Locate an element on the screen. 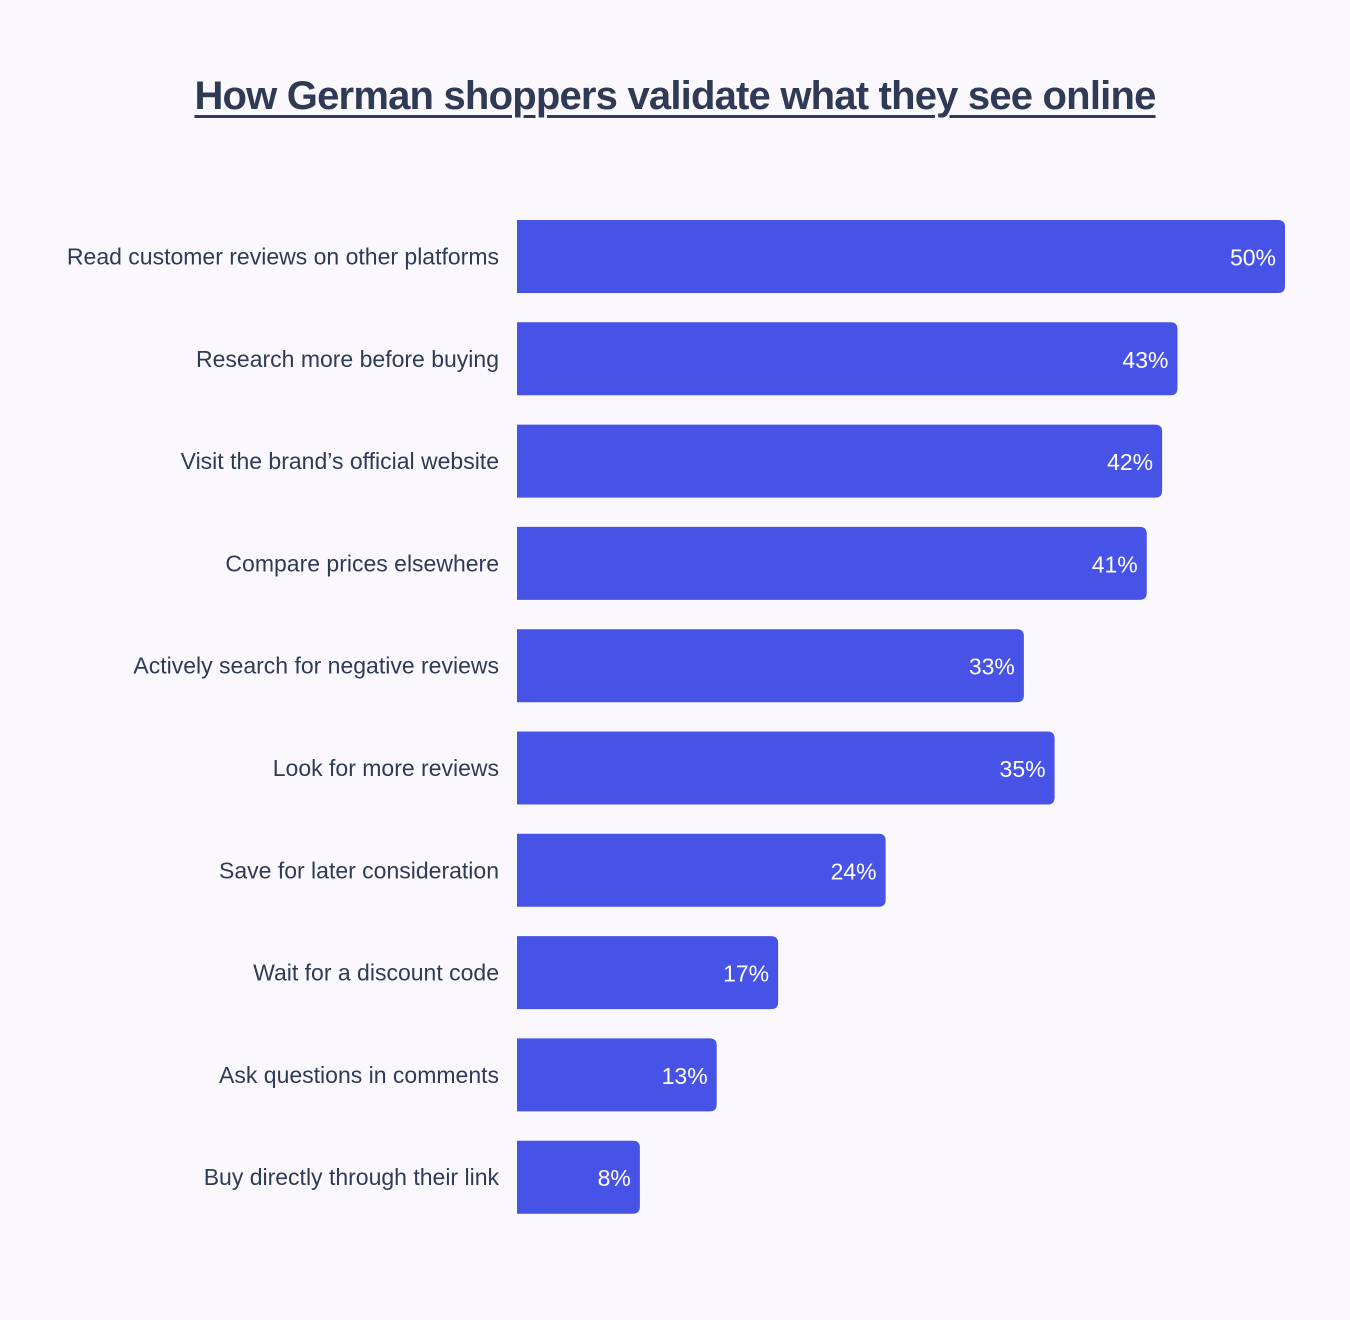 This screenshot has width=1350, height=1320. category-label: Read customer reviews on other platforms is located at coordinates (283, 257).